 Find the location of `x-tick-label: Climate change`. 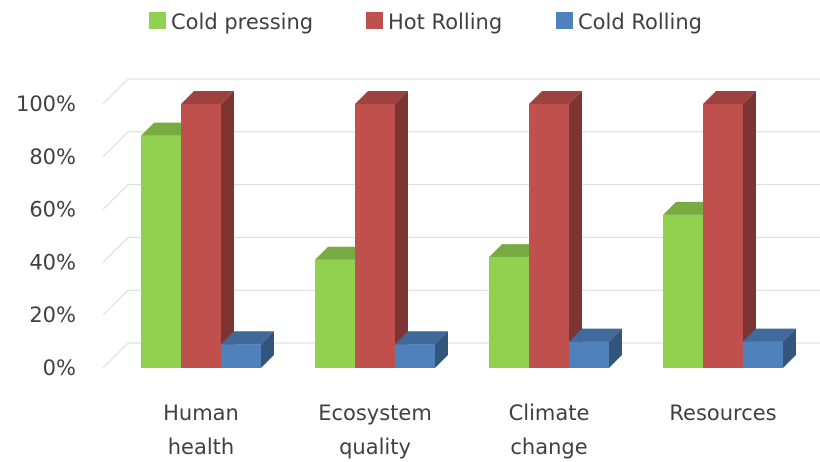

x-tick-label: Climate change is located at coordinates (549, 430).